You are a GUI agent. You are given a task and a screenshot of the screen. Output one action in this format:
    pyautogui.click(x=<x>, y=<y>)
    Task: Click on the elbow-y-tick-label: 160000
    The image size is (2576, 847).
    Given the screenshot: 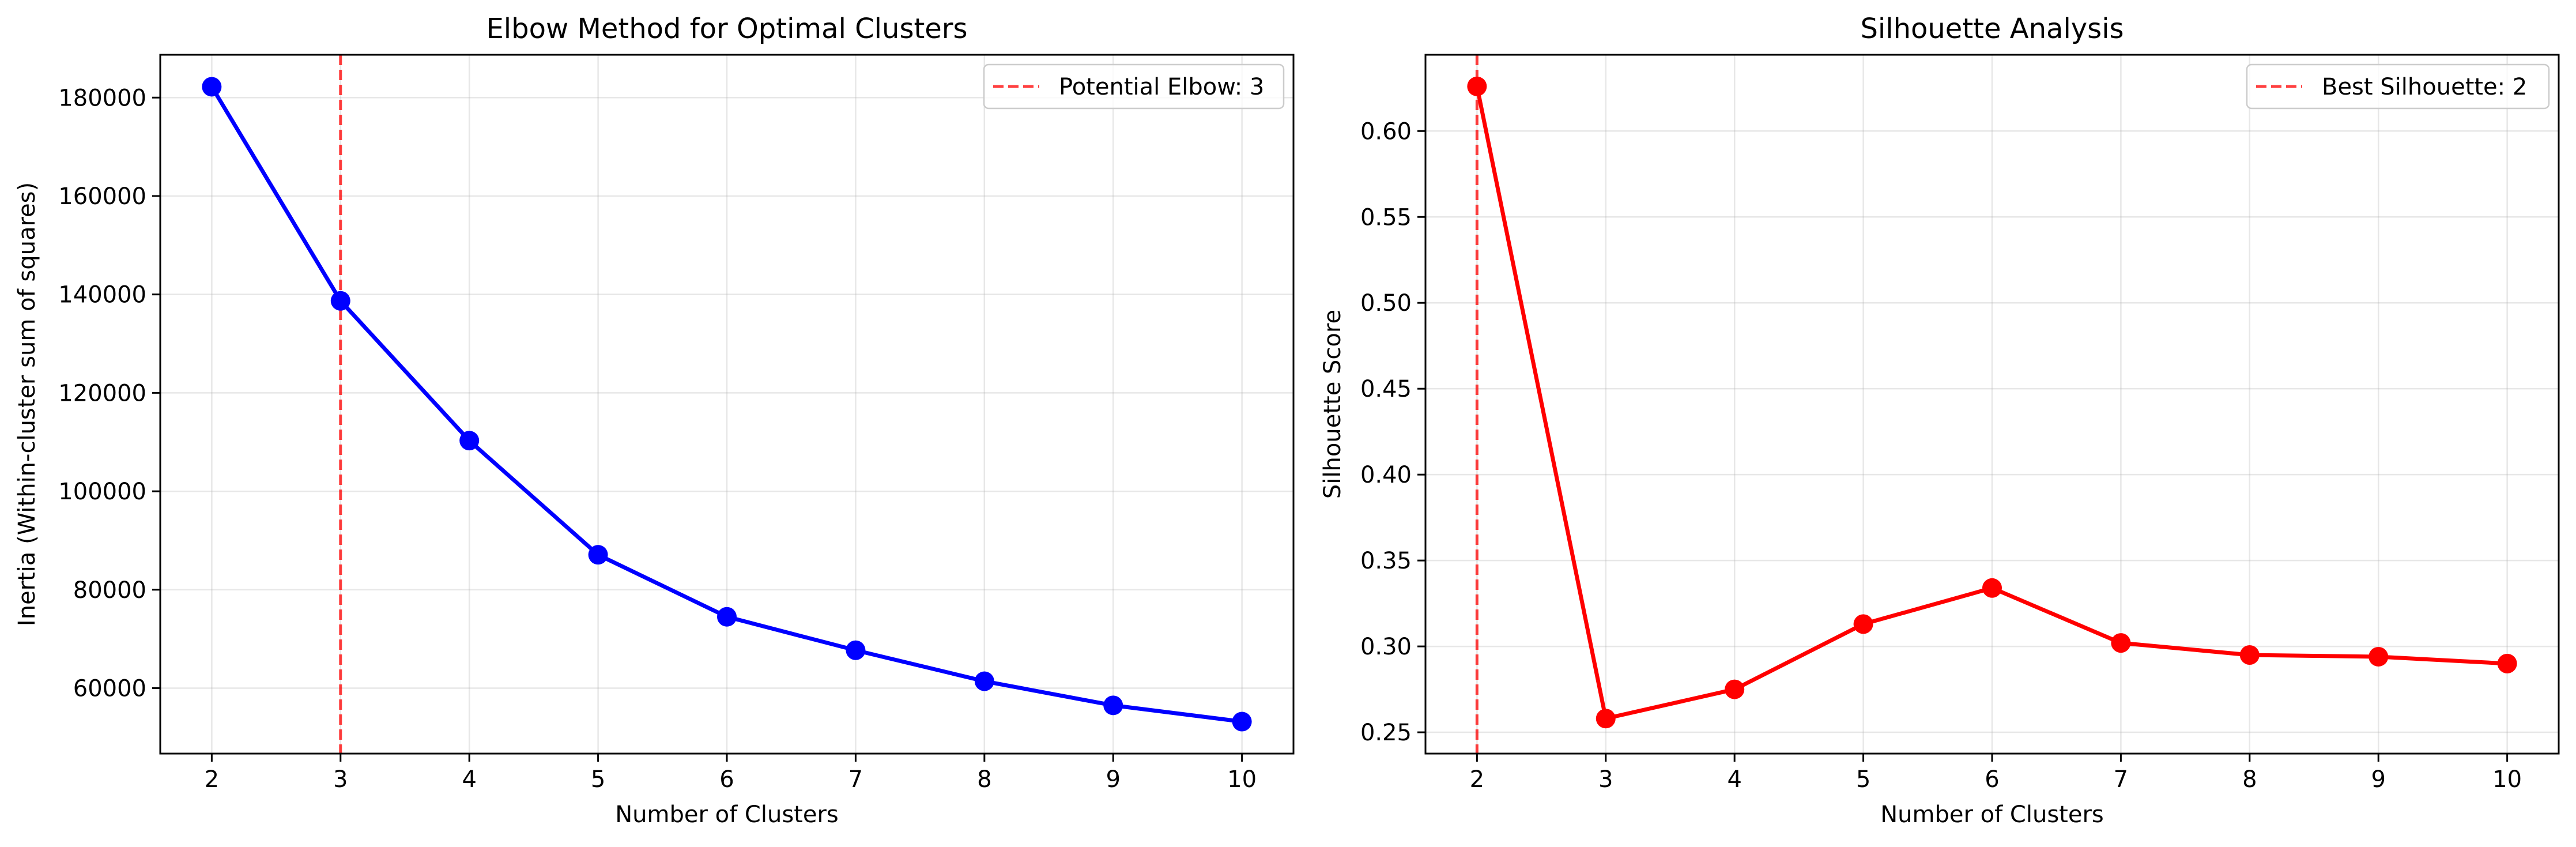 What is the action you would take?
    pyautogui.click(x=102, y=196)
    